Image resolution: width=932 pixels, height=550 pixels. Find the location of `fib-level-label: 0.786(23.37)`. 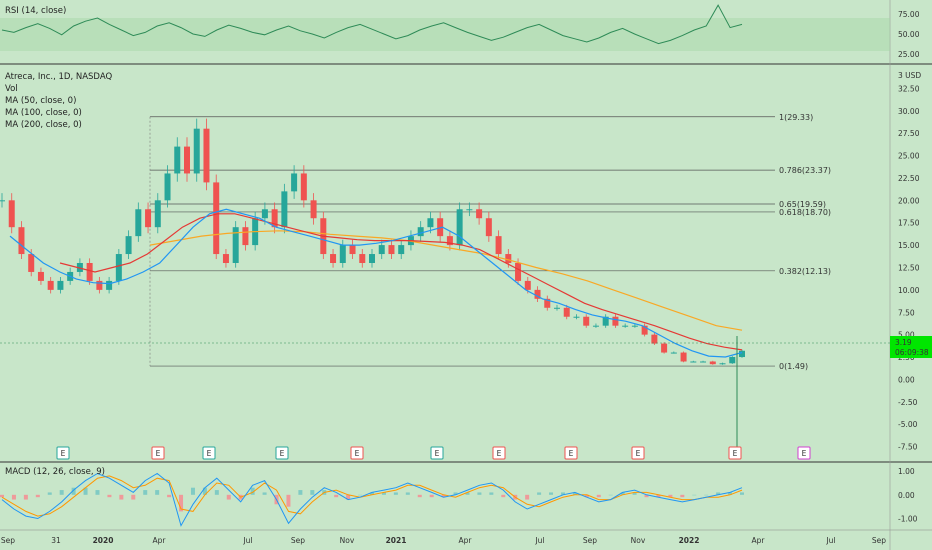

fib-level-label: 0.786(23.37) is located at coordinates (805, 170).